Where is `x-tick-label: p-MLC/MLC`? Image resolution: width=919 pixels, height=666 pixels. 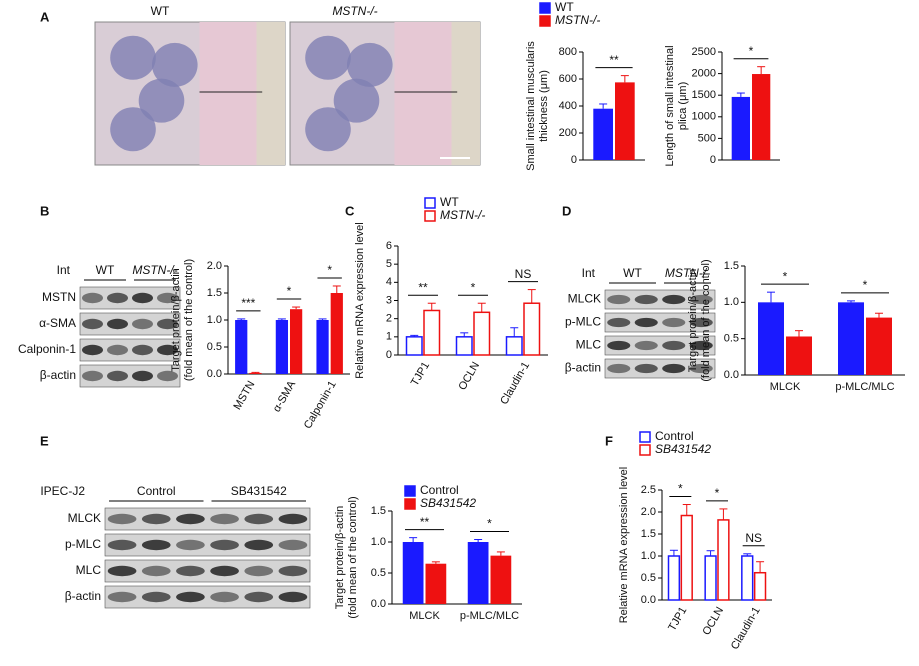 x-tick-label: p-MLC/MLC is located at coordinates (489, 616).